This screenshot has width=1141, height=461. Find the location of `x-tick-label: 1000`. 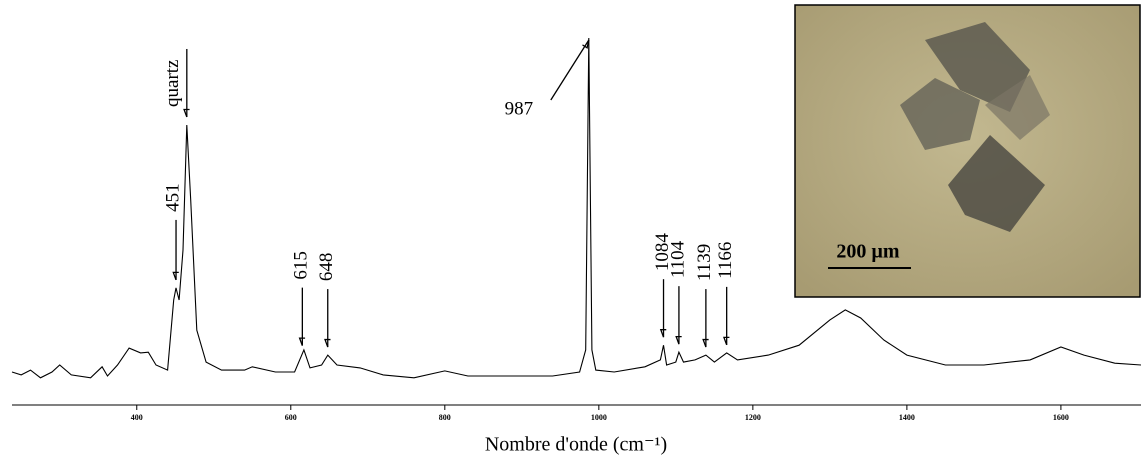

x-tick-label: 1000 is located at coordinates (599, 417).